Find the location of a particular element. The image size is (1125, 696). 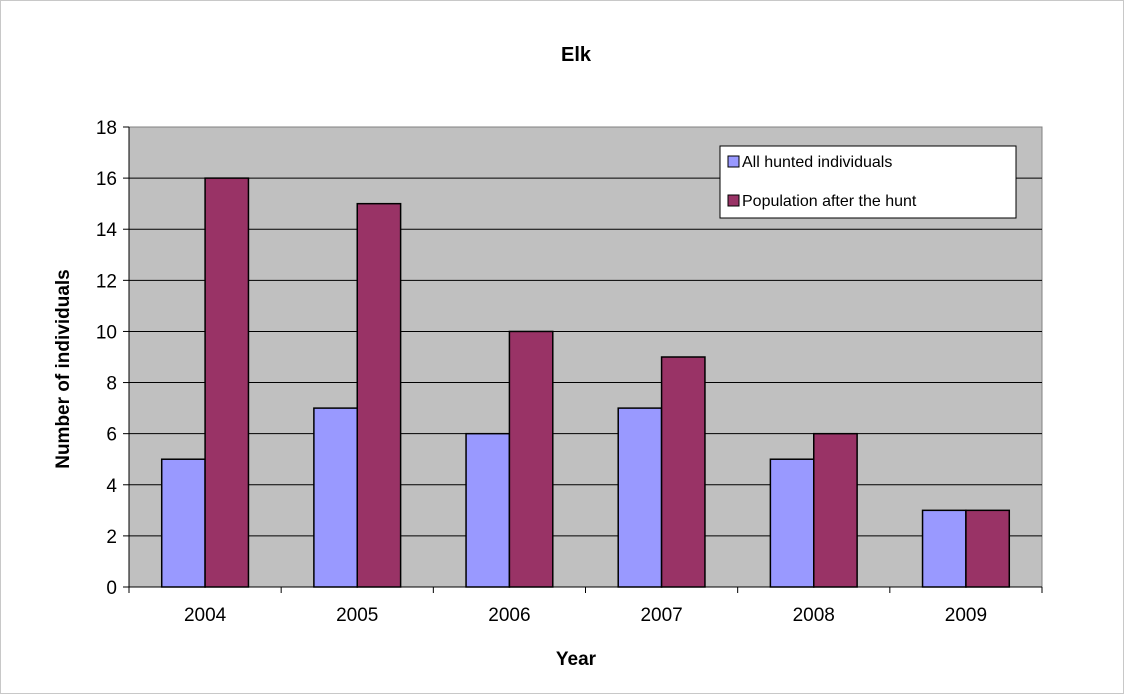

bar-hunted-2009 is located at coordinates (944, 548).